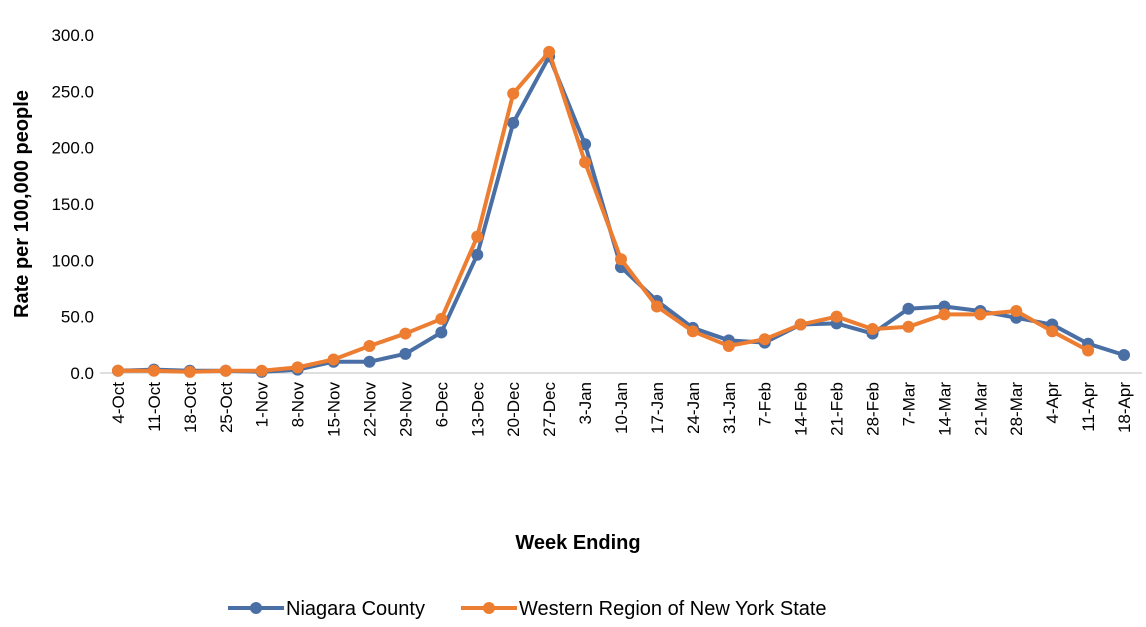 The height and width of the screenshot is (627, 1146). What do you see at coordinates (190, 407) in the screenshot?
I see `x-tick-label: 18-Oct` at bounding box center [190, 407].